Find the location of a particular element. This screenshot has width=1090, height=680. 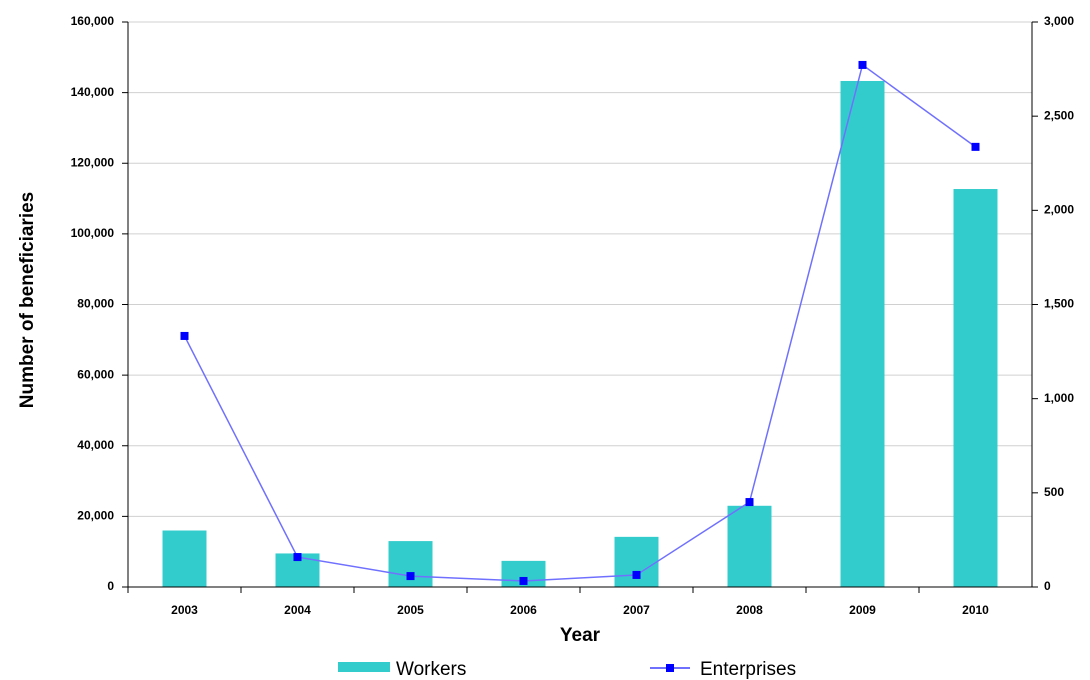

x-tick-label: 2008 is located at coordinates (749, 610).